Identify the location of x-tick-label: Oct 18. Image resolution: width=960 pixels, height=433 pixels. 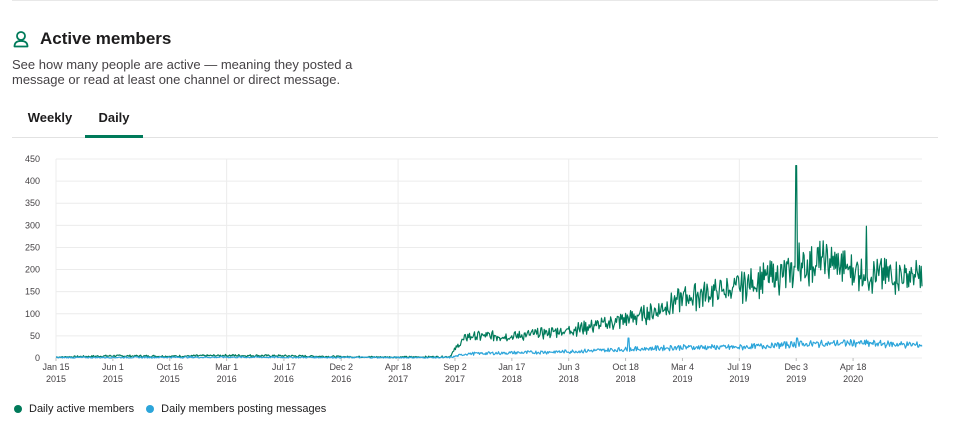
(625, 367).